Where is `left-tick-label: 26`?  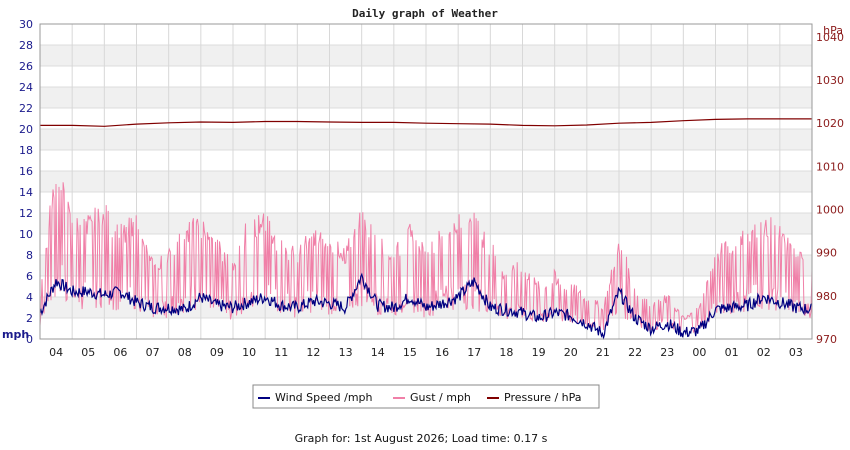 left-tick-label: 26 is located at coordinates (26, 66).